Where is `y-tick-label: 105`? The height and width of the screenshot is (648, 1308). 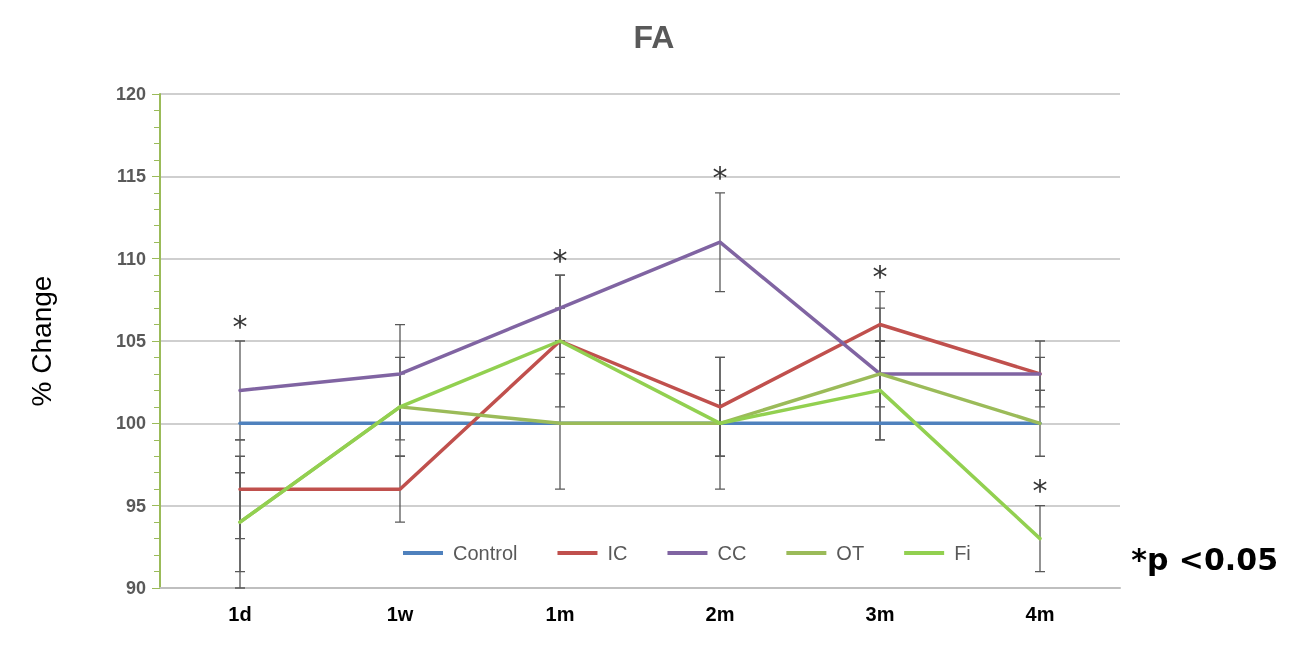
y-tick-label: 105 is located at coordinates (130, 341).